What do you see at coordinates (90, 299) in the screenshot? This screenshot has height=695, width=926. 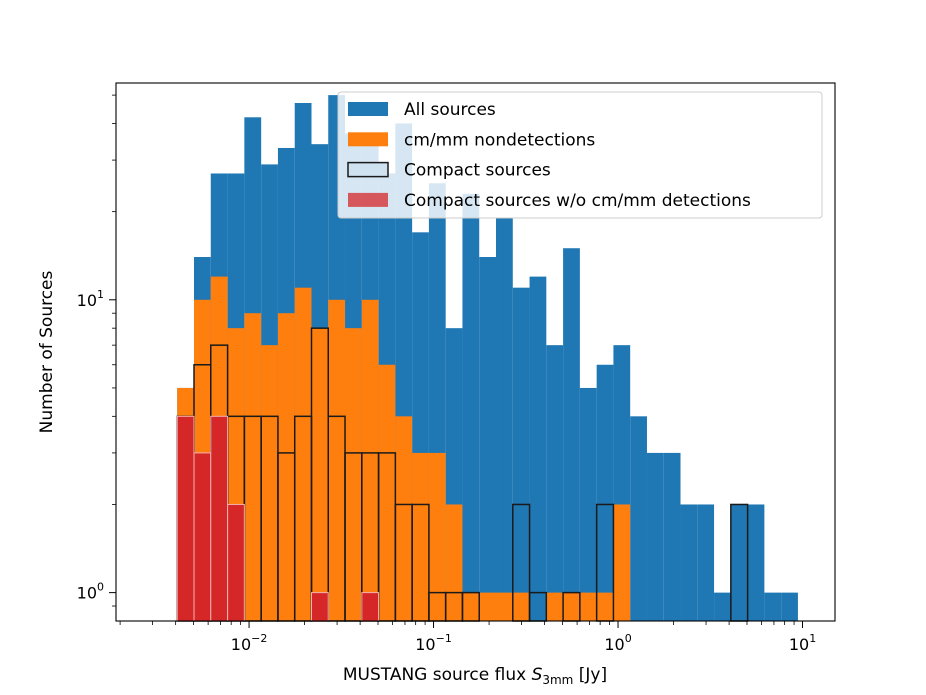 I see `y-tick-label: 10¹` at bounding box center [90, 299].